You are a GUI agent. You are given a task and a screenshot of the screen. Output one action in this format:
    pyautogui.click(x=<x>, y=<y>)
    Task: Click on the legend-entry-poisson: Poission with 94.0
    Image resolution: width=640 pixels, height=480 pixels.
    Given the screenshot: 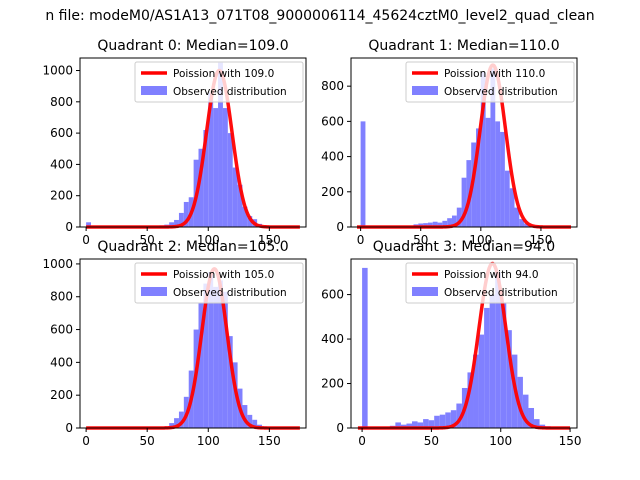 What is the action you would take?
    pyautogui.click(x=491, y=275)
    